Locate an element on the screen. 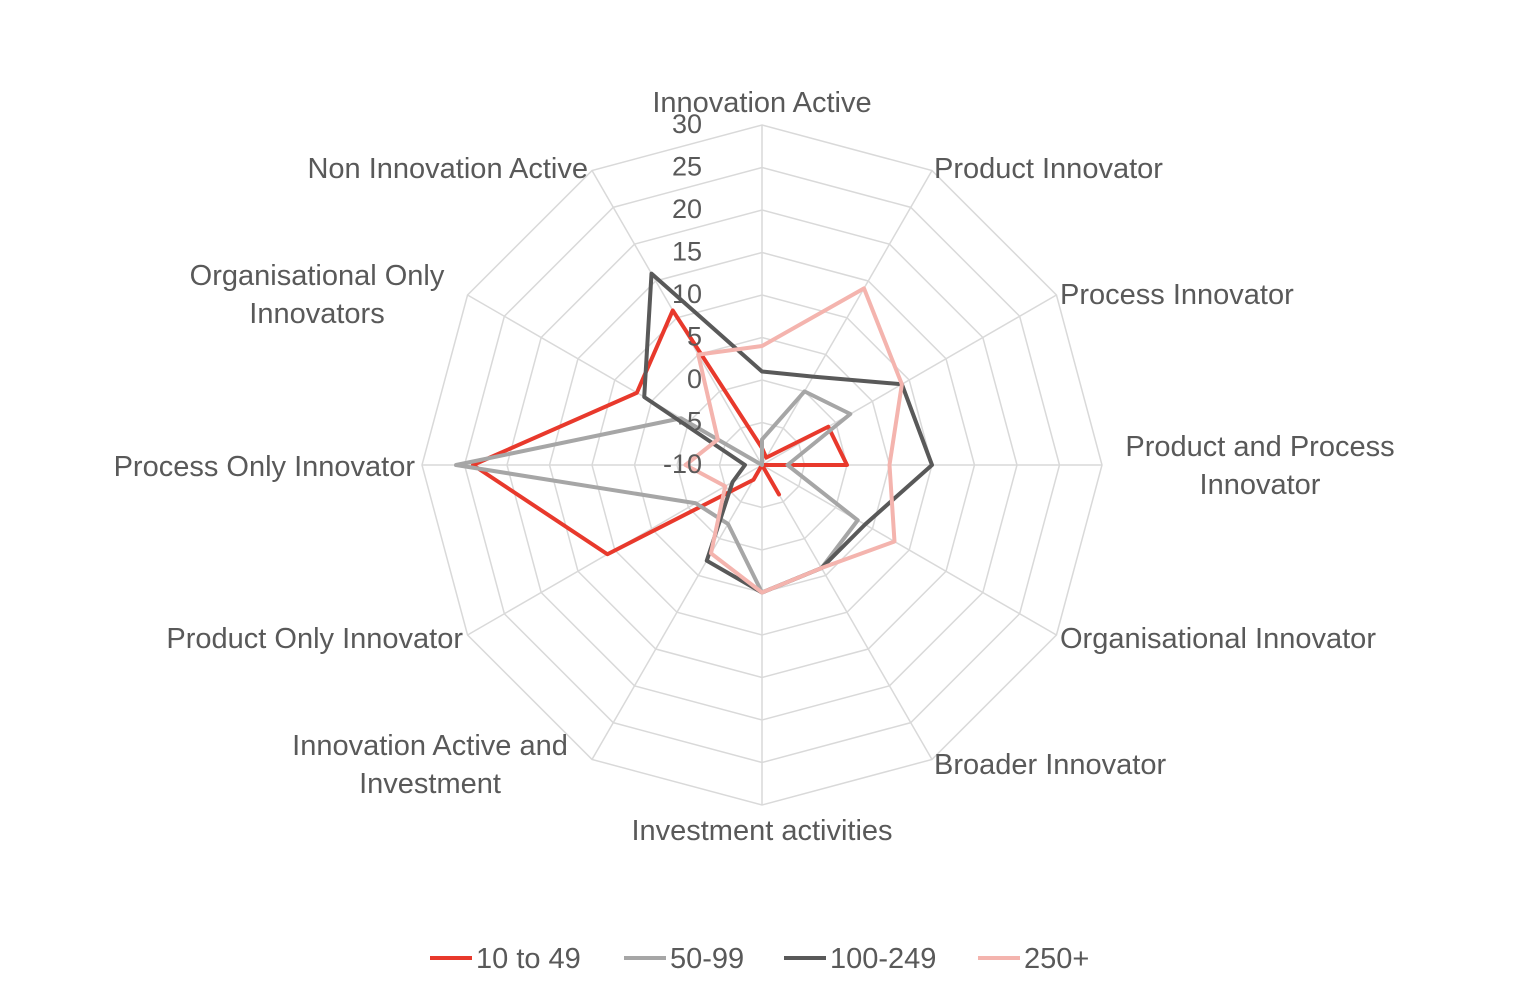 The width and height of the screenshot is (1523, 995). category-label: Organisational Only Innovators is located at coordinates (317, 295).